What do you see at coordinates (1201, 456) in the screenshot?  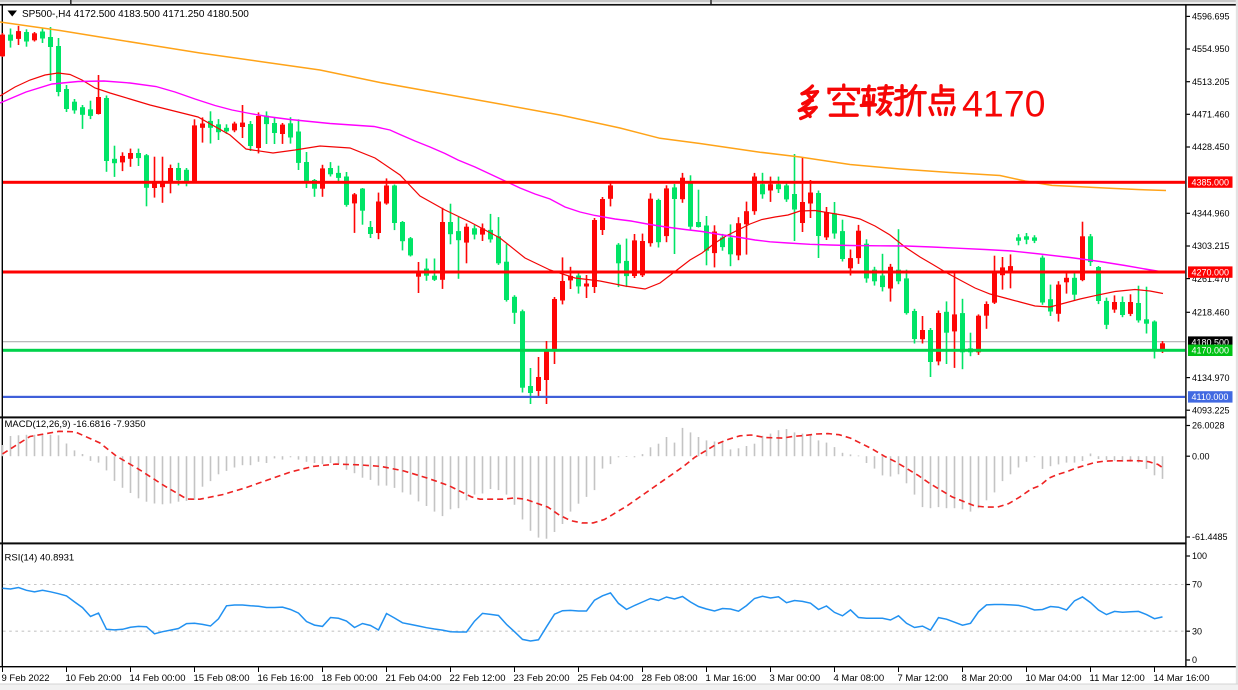 I see `svg-text: 0.00` at bounding box center [1201, 456].